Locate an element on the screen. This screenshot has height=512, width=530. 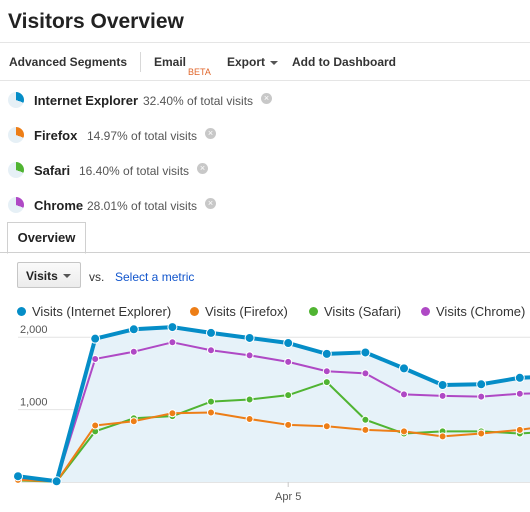
legend-label: Visits (Chrome) is located at coordinates (481, 311).